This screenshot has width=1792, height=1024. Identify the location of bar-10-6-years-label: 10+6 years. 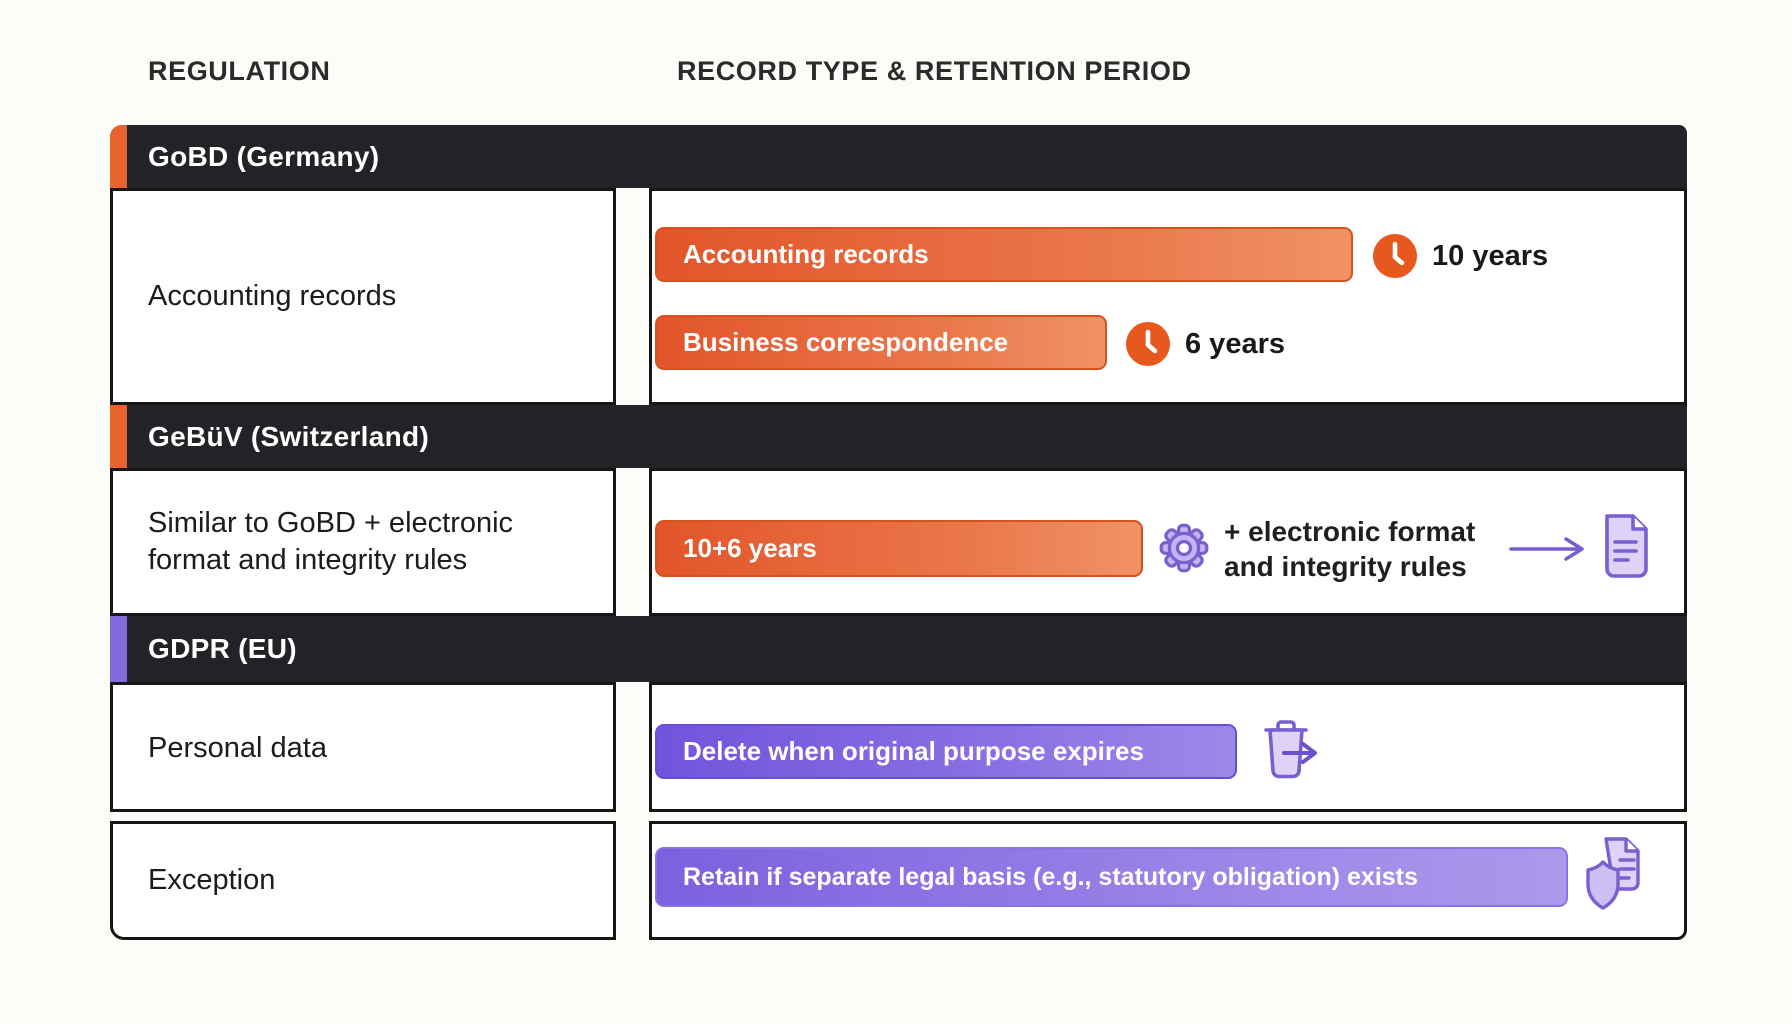
(750, 548).